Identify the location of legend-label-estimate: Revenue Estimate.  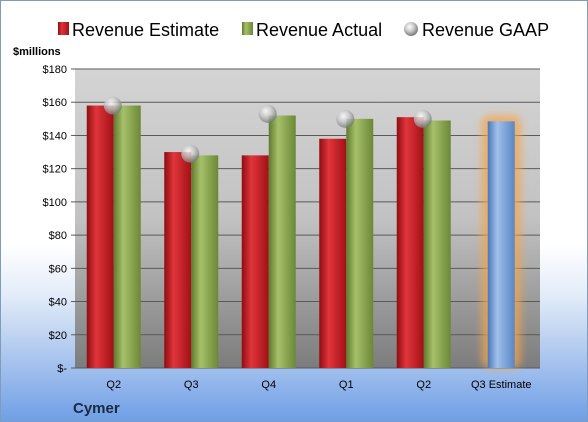
(145, 30).